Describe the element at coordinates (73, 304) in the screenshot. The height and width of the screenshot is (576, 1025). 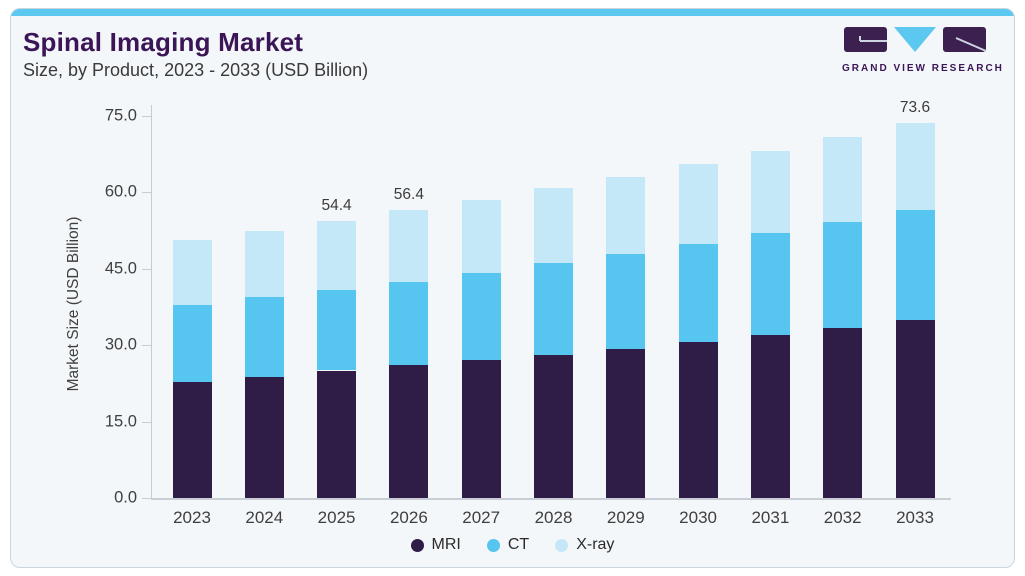
I see `y-axis-title: Market Size (USD Billion)` at that location.